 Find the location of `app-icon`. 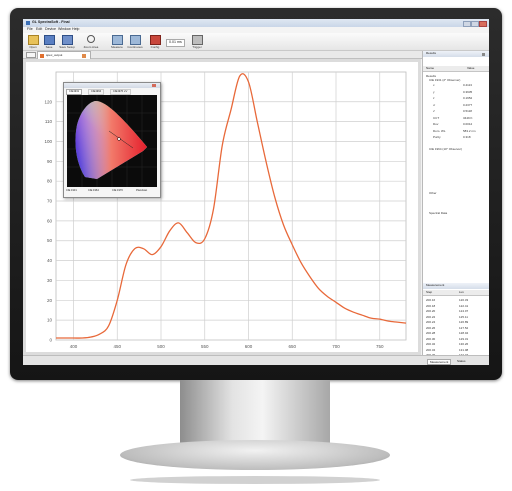

app-icon is located at coordinates (28, 23).